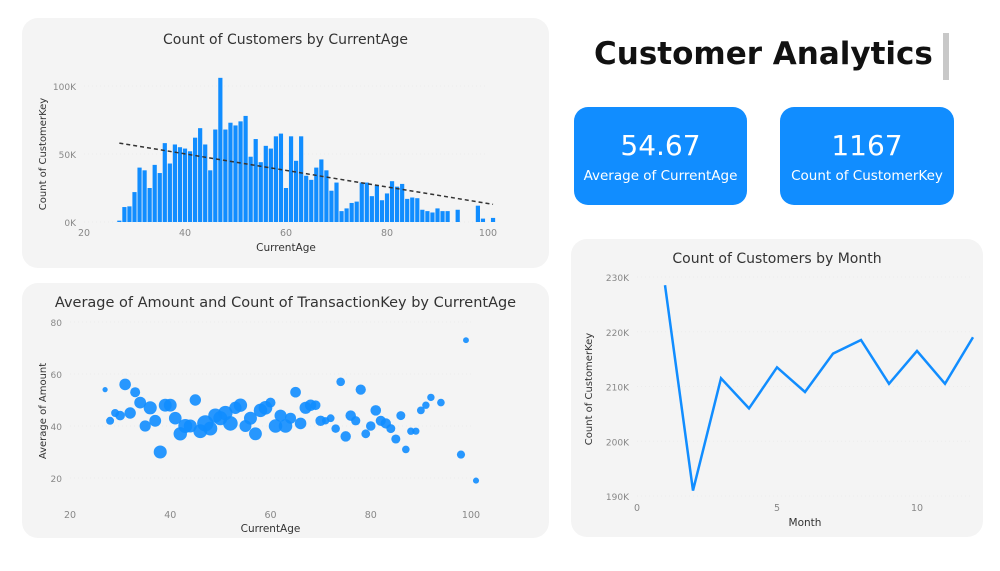 The width and height of the screenshot is (1000, 571). What do you see at coordinates (660, 176) in the screenshot?
I see `kpi-label: Average of CurrentAge` at bounding box center [660, 176].